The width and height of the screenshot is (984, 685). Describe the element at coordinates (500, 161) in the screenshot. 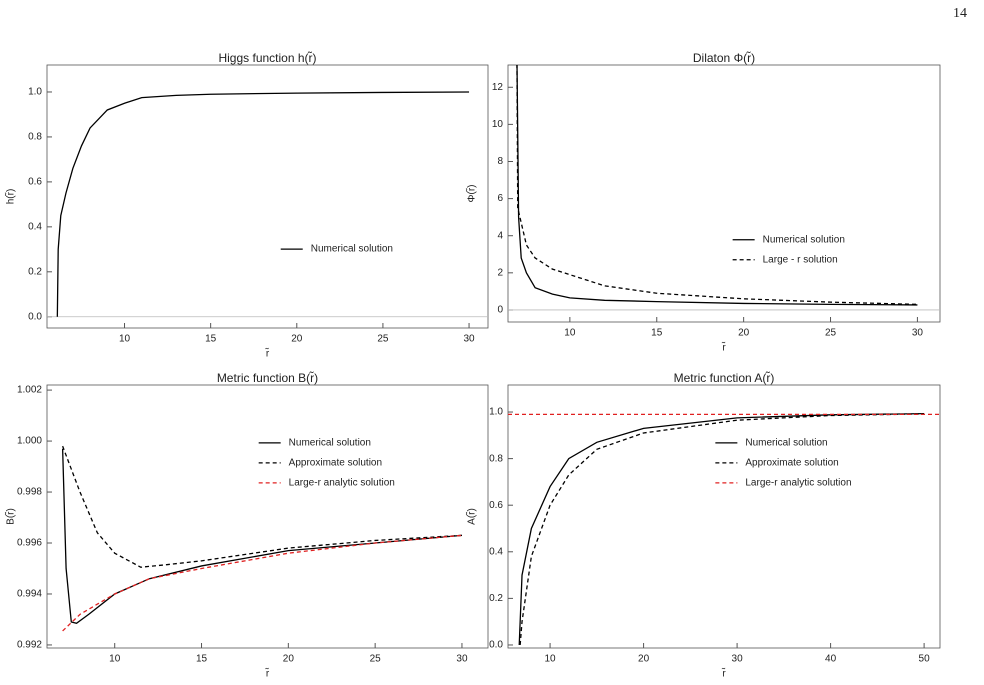

I see `y-tick-label: 8` at that location.